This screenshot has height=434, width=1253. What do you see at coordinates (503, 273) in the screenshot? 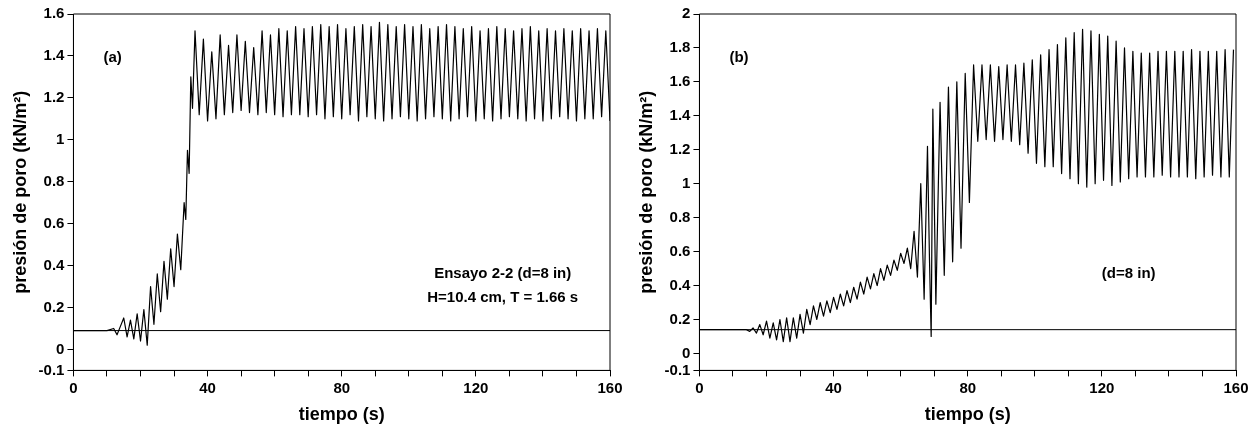
I see `annotation: Ensayo 2-2 (d=8 in)` at bounding box center [503, 273].